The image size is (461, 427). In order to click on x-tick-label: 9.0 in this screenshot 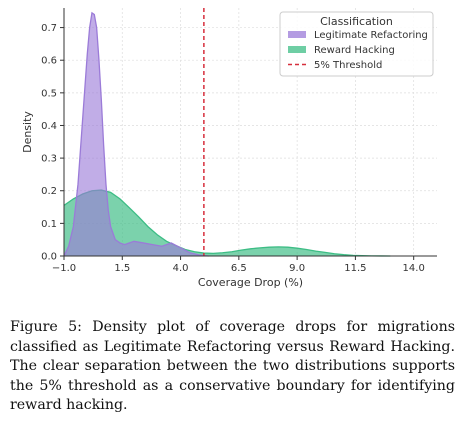, I will do `click(297, 268)`.